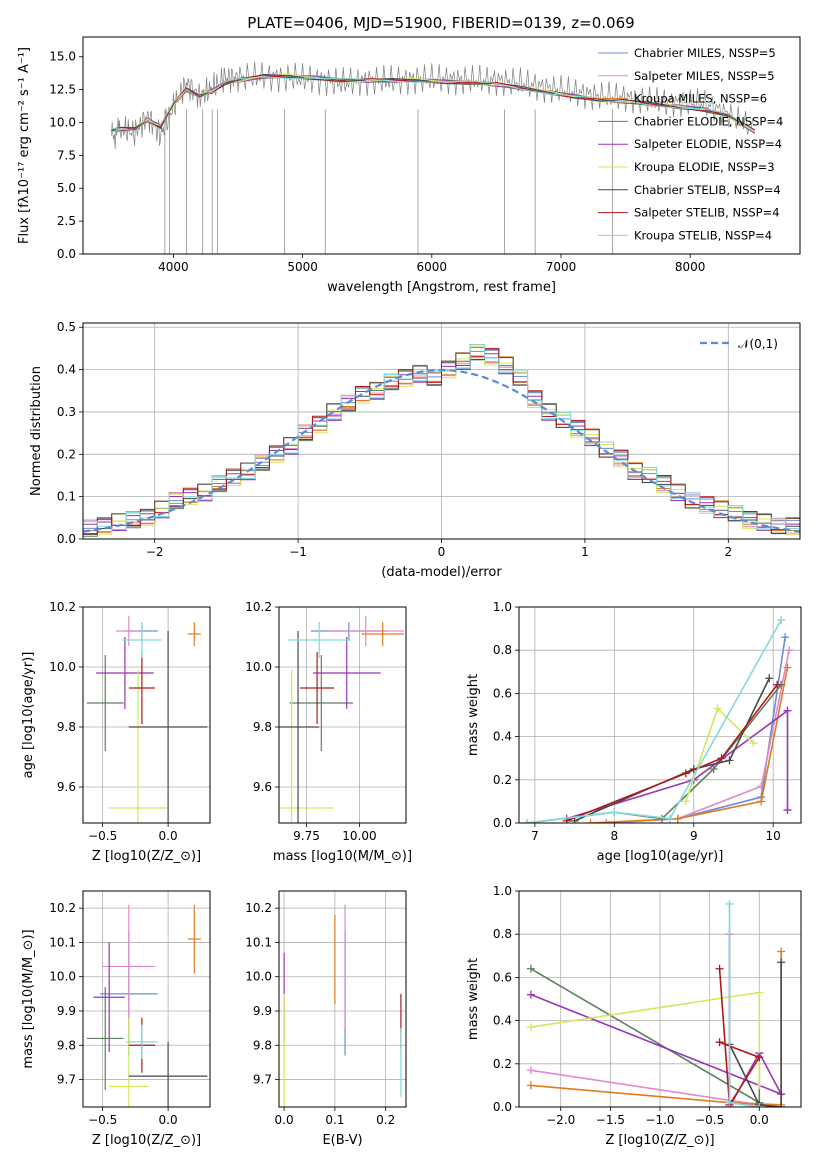 The width and height of the screenshot is (819, 1170). What do you see at coordinates (704, 167) in the screenshot?
I see `legend-label: Kroupa ELODIE, NSSP=3` at bounding box center [704, 167].